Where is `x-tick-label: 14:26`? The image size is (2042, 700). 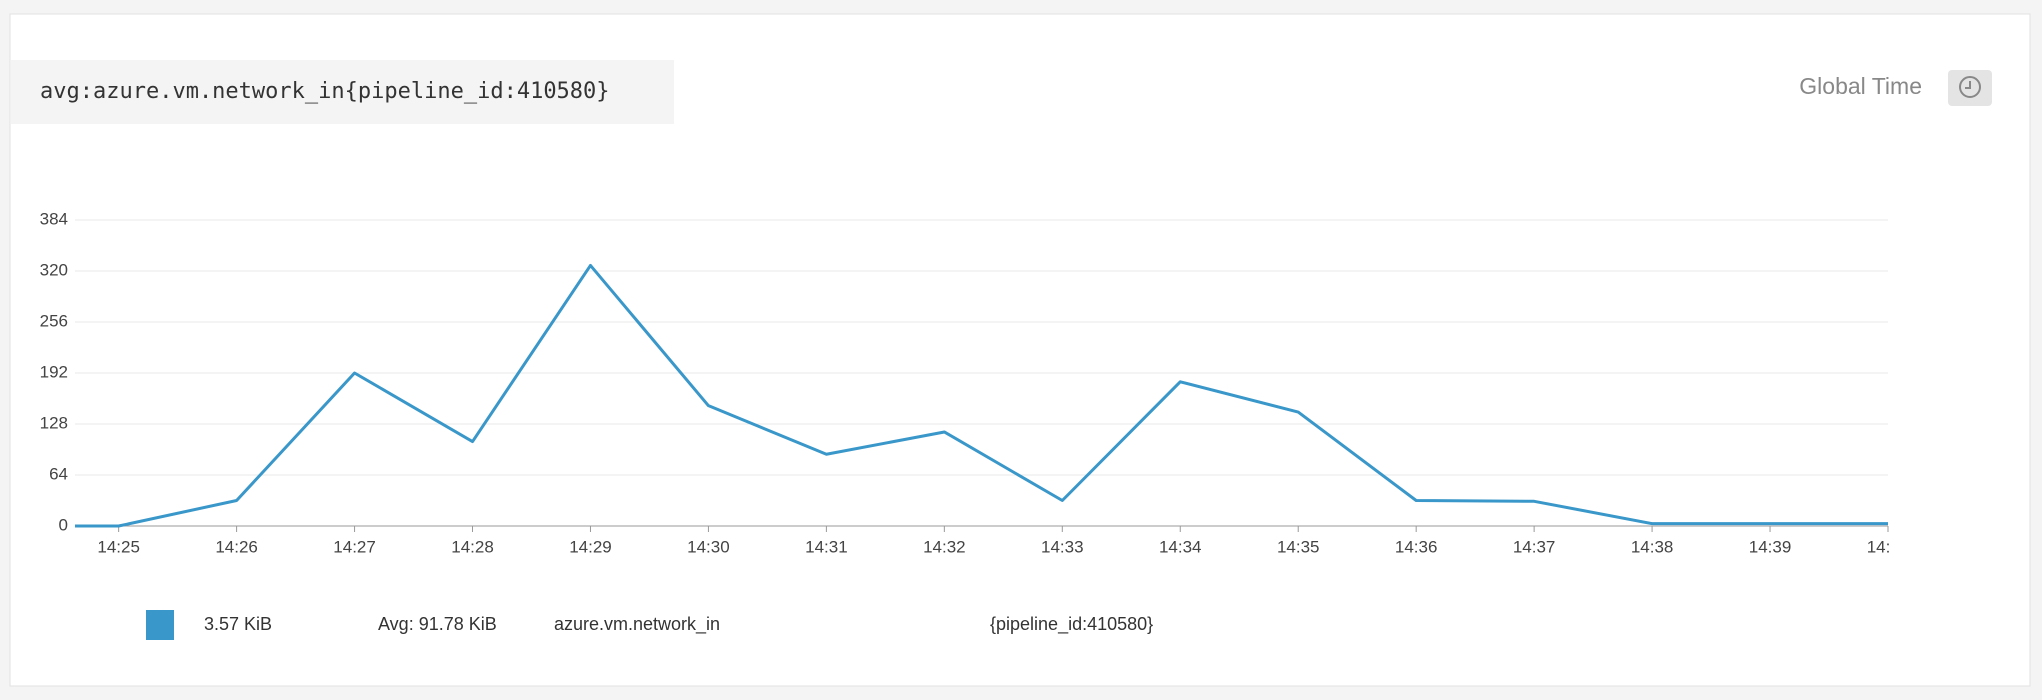 x-tick-label: 14:26 is located at coordinates (236, 546).